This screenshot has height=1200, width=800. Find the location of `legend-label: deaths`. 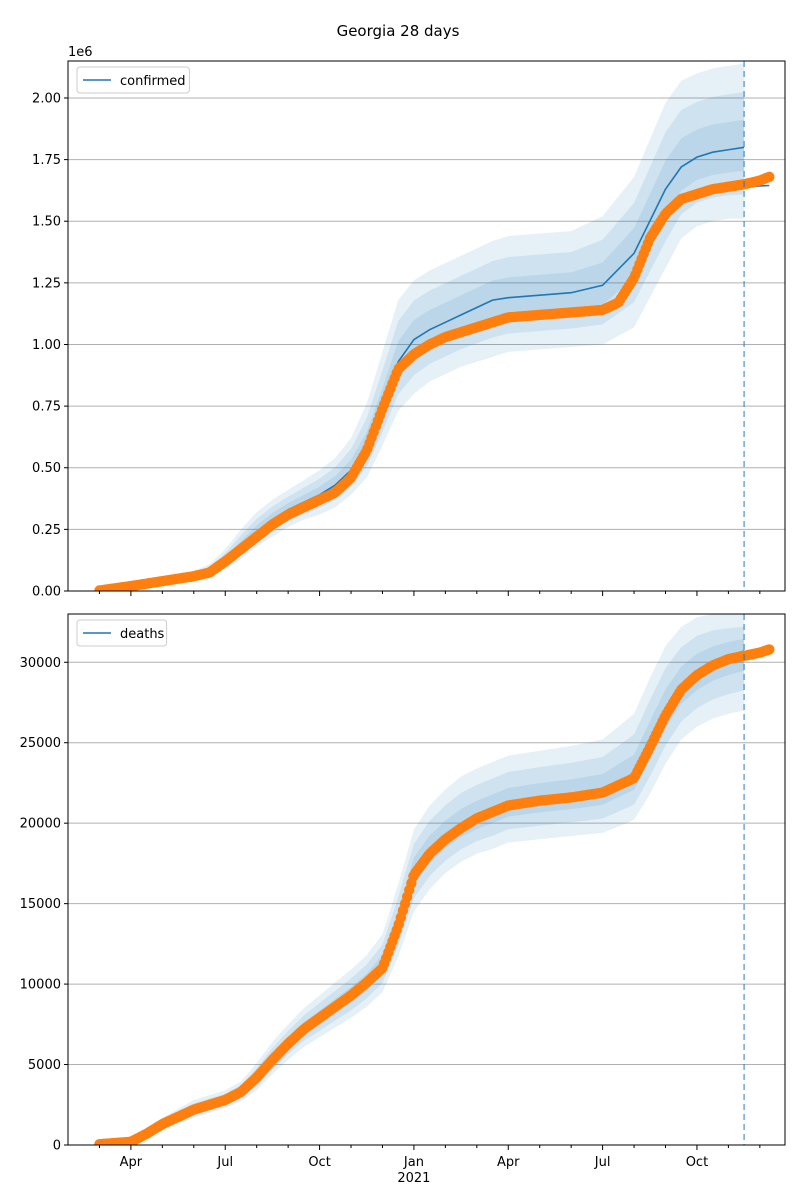

legend-label: deaths is located at coordinates (142, 634).